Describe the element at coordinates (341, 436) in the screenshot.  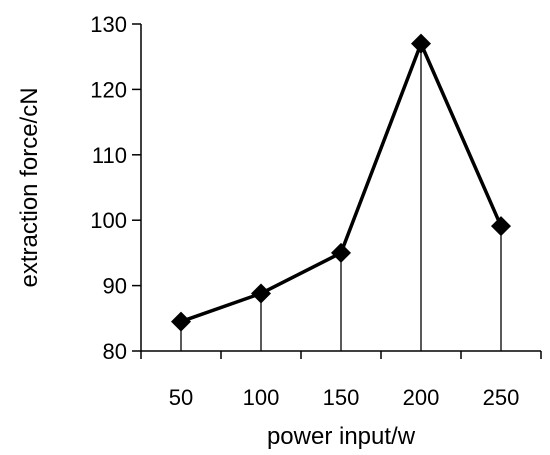
I see `x-axis-title: power input/w` at that location.